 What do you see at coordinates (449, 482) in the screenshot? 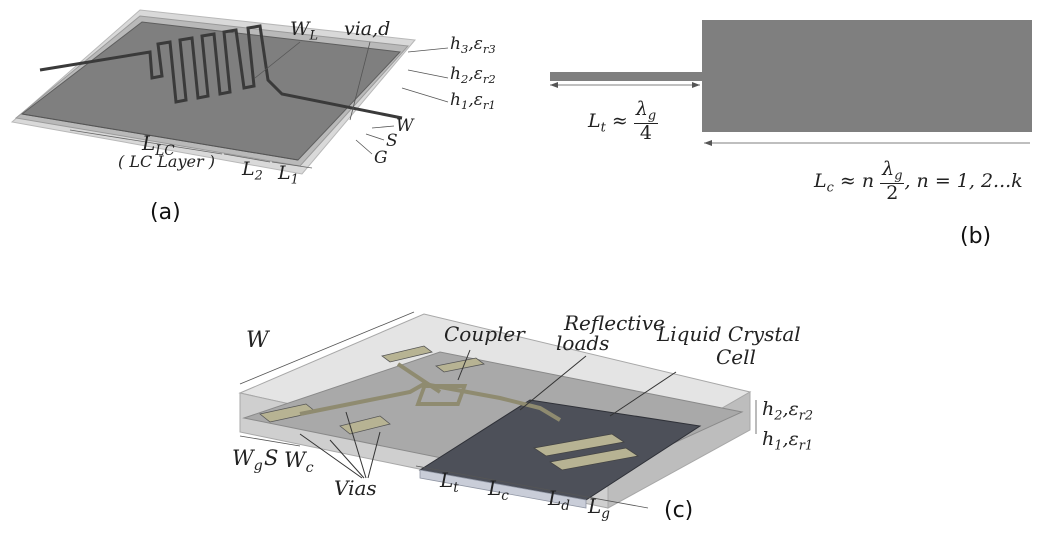
I see `c-lt-label: Lt` at bounding box center [449, 482].